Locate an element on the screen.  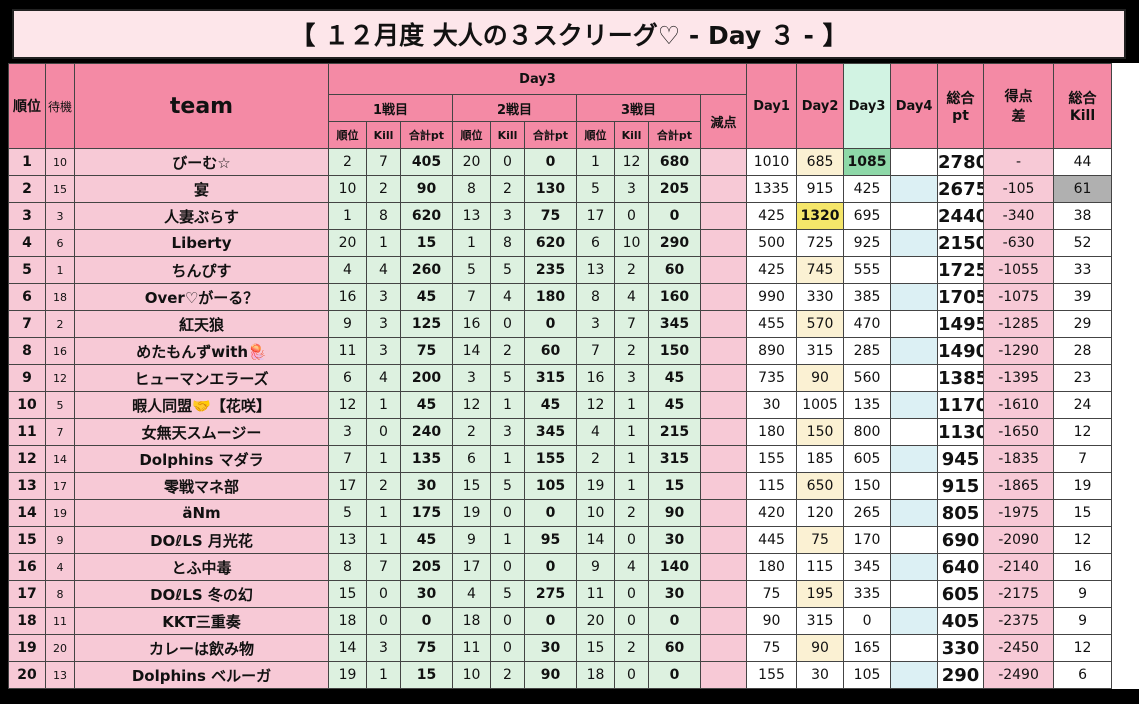
point-diff: -1285 is located at coordinates (1019, 324).